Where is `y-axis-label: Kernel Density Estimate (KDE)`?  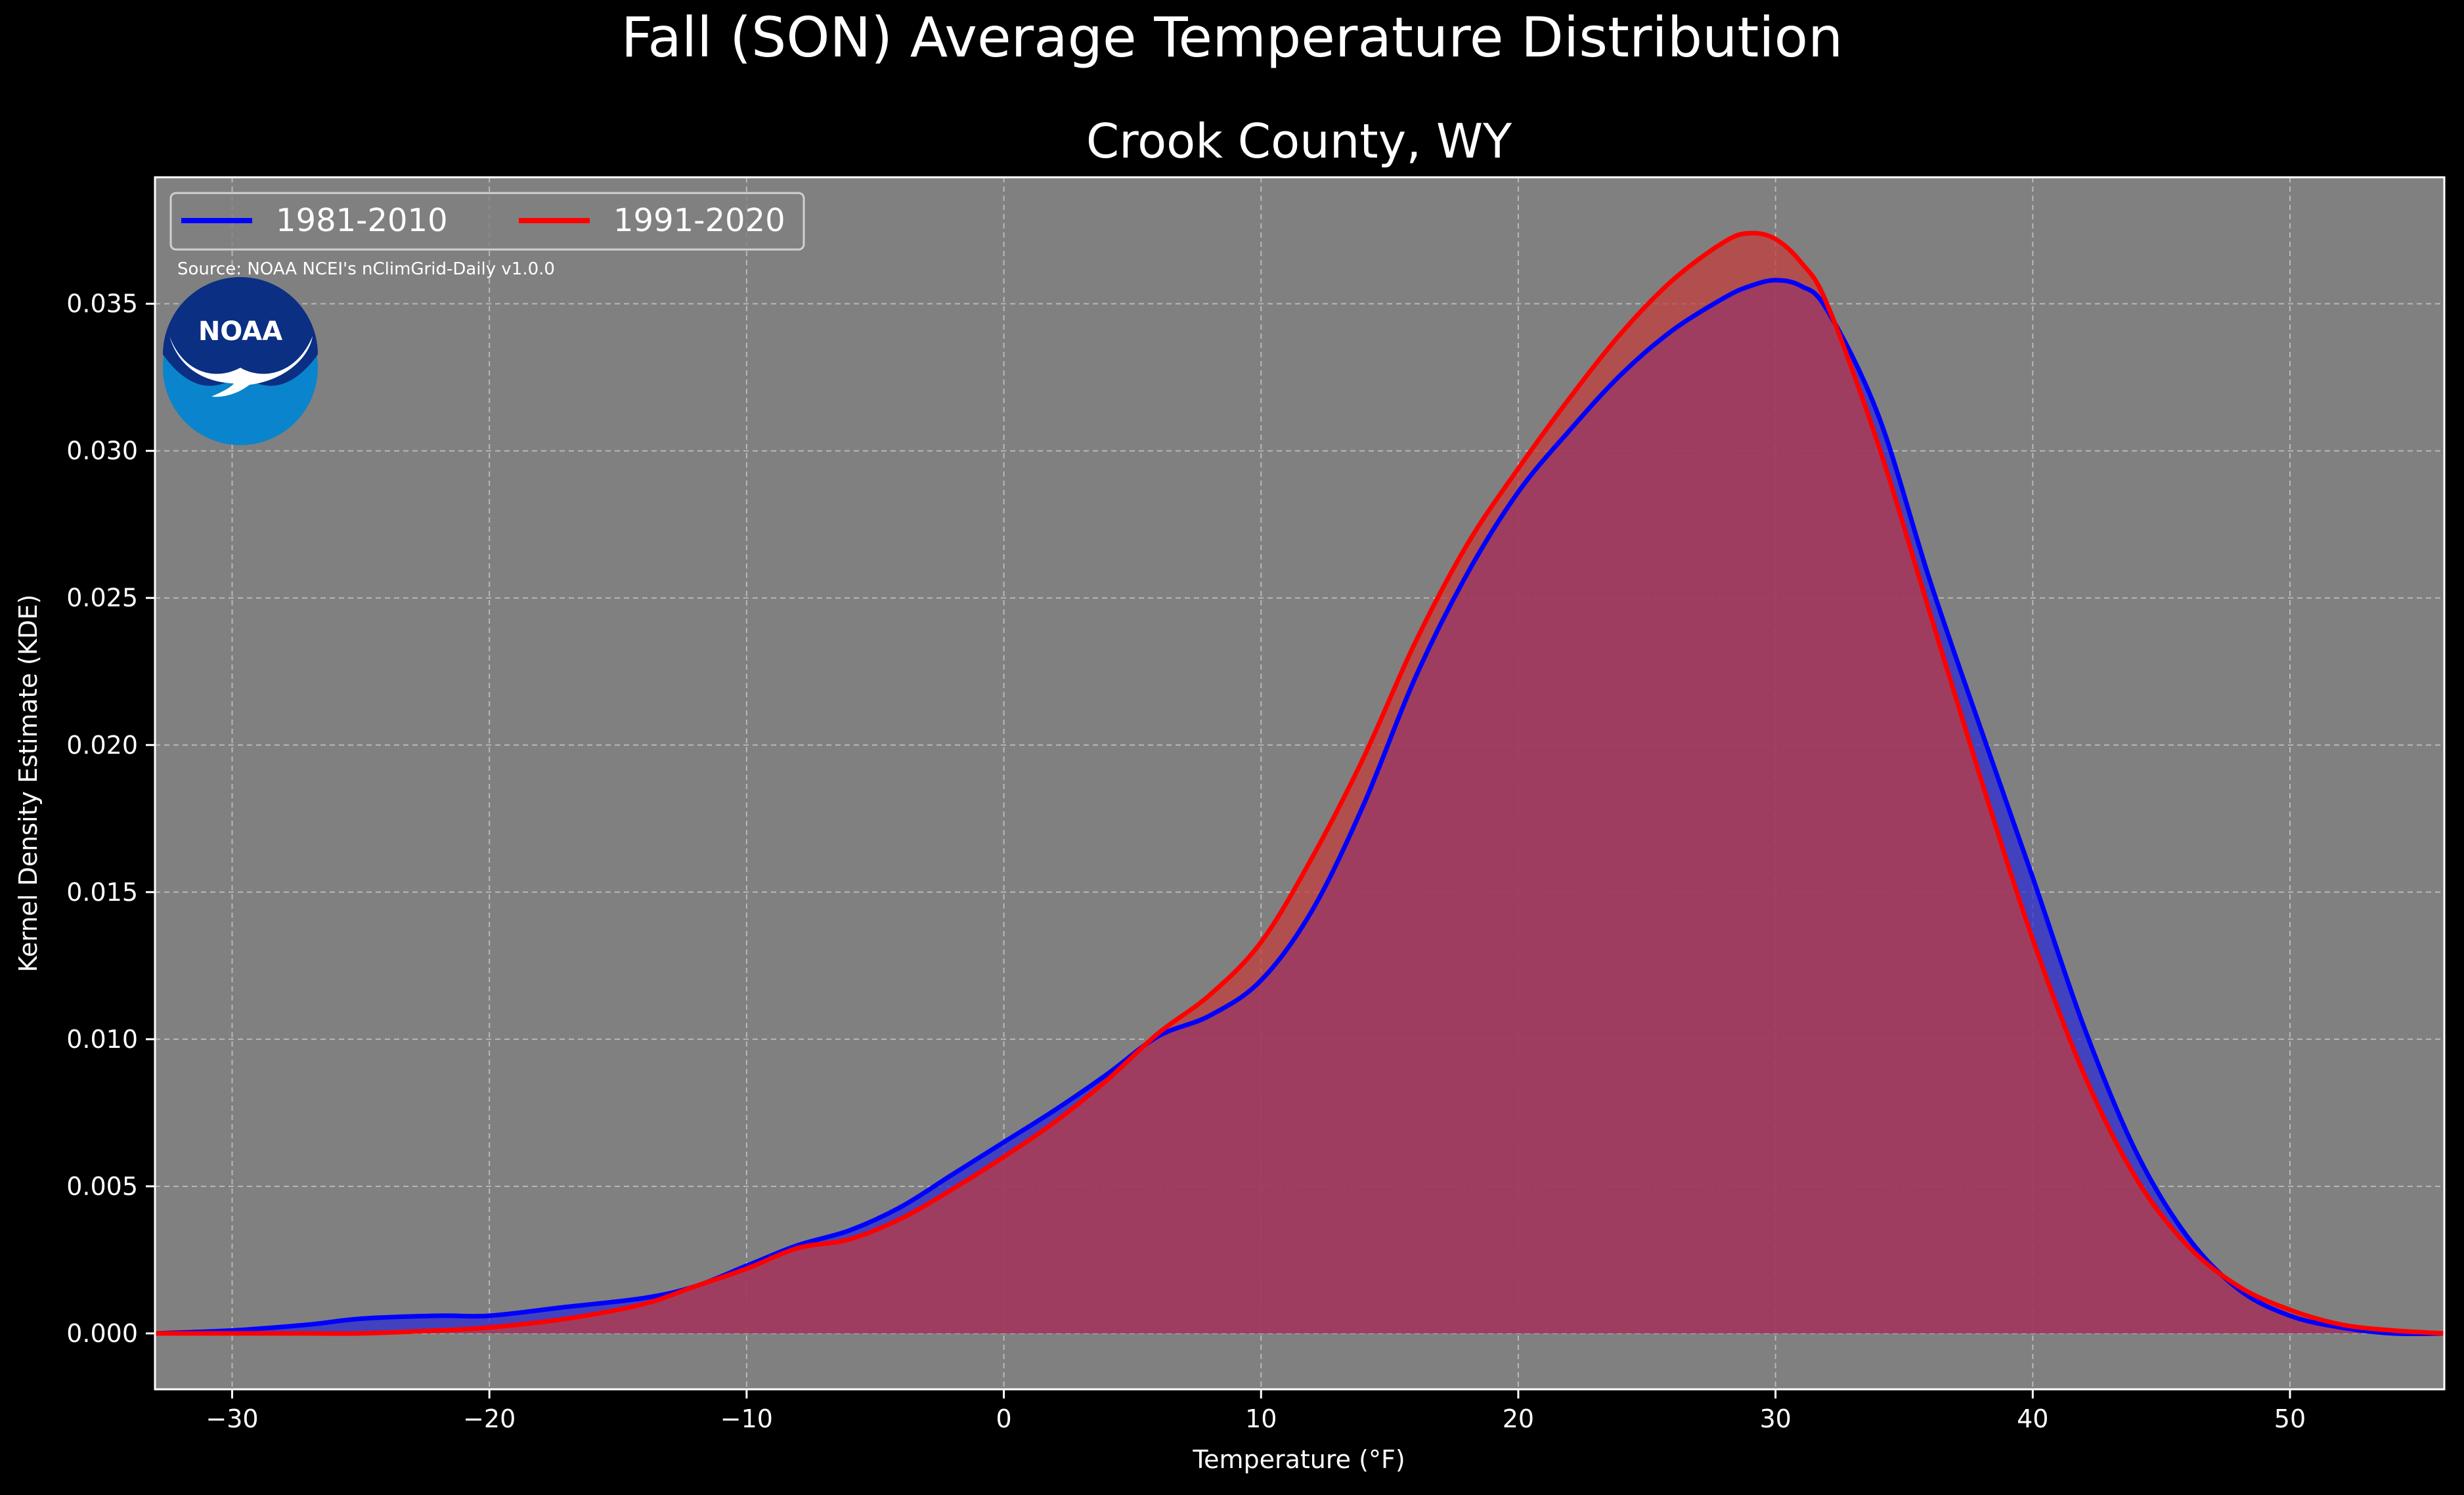
y-axis-label: Kernel Density Estimate (KDE) is located at coordinates (28, 783).